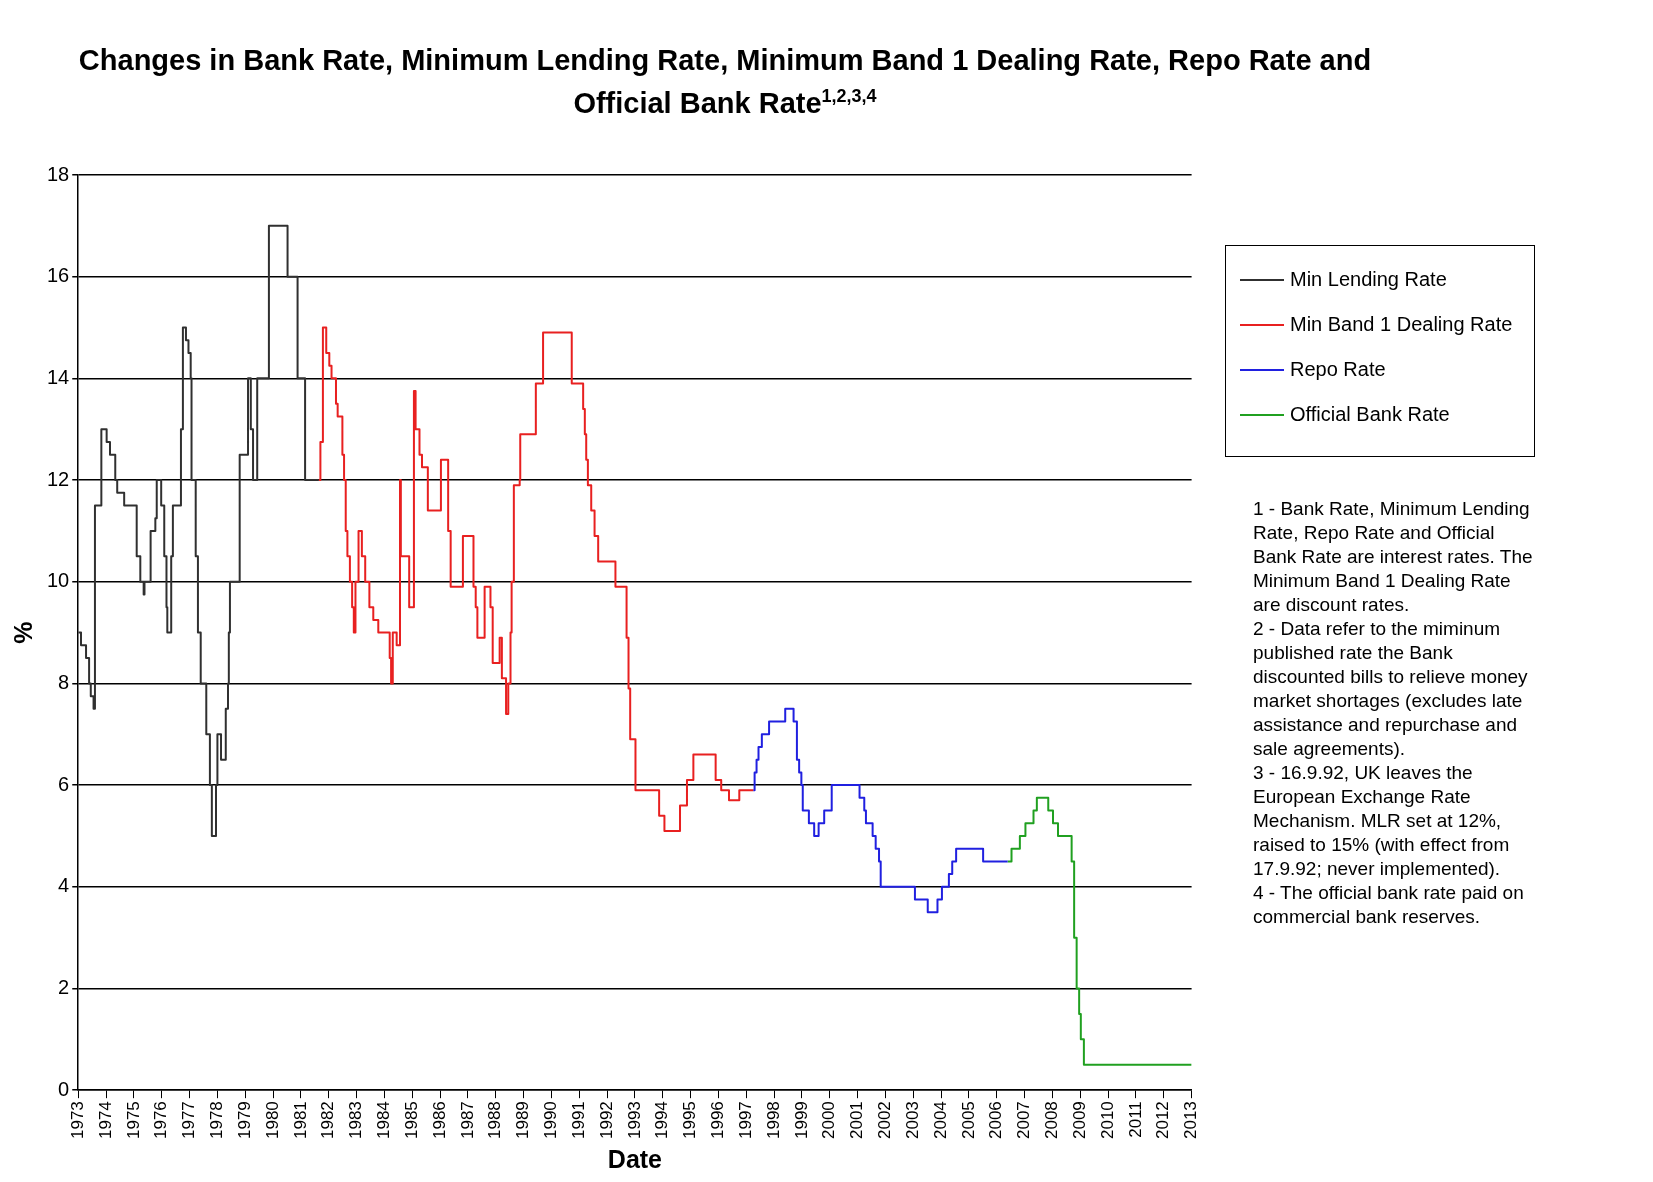 The image size is (1653, 1182). I want to click on x-tick-label: 2005, so click(968, 1120).